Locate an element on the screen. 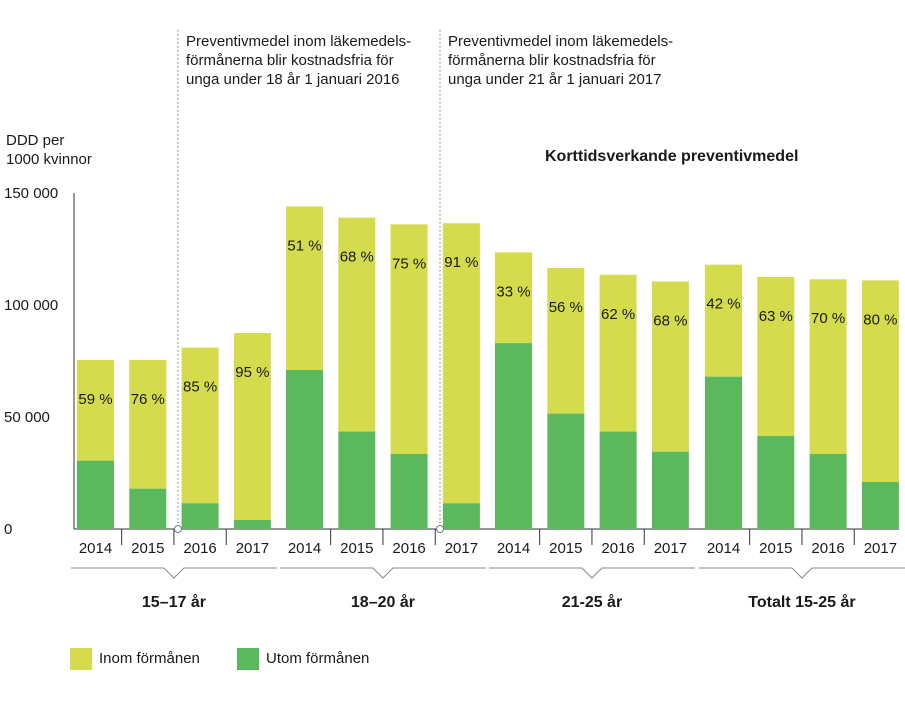 The height and width of the screenshot is (709, 905). legend-label-utom: Utom förmånen is located at coordinates (318, 658).